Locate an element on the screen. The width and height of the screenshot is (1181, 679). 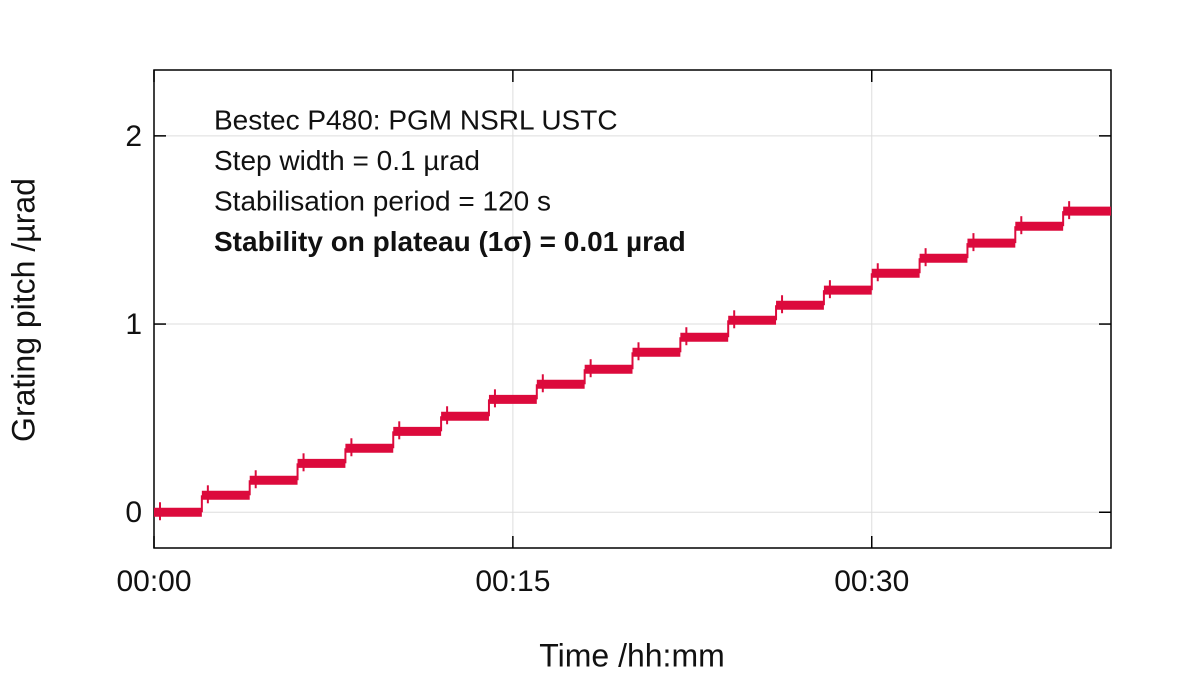
x-axis-title: Time /hh:mm is located at coordinates (632, 655).